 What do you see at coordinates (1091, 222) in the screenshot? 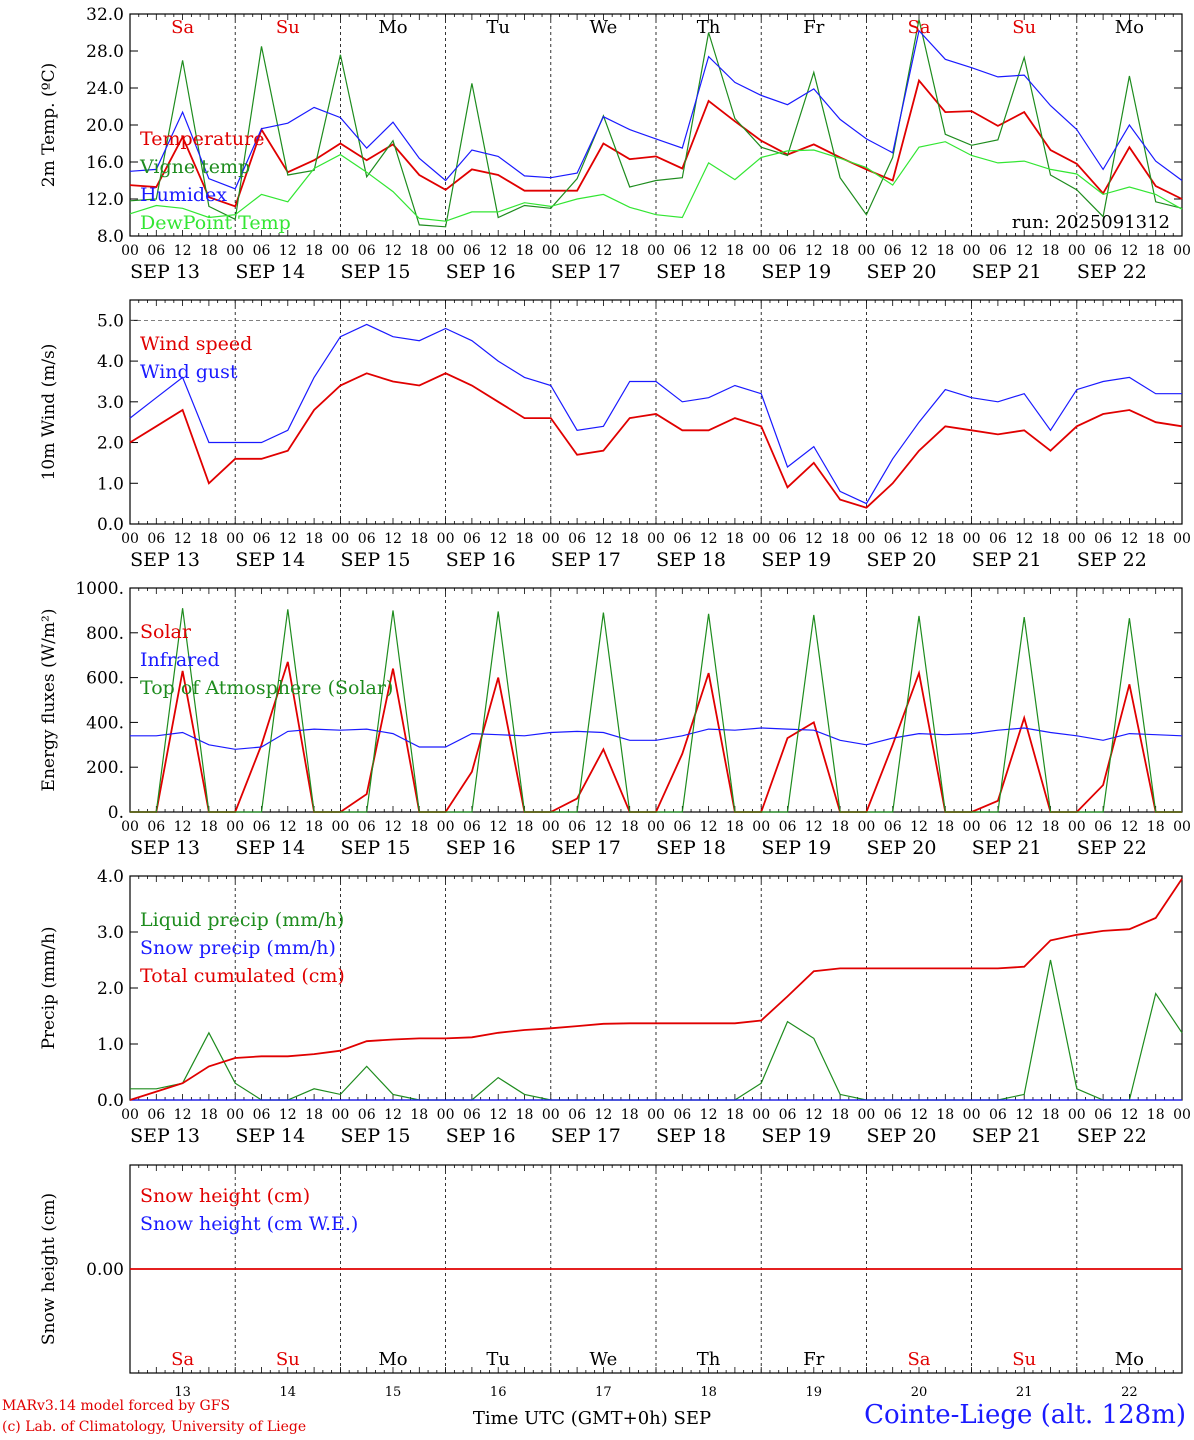
I see `run-annotation: run: 2025091312` at bounding box center [1091, 222].